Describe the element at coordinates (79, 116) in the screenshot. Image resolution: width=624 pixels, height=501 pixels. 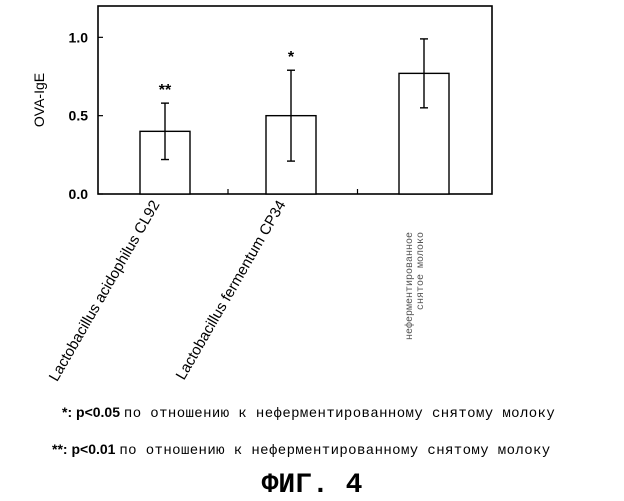
I see `y-tick-label: 0.5` at that location.